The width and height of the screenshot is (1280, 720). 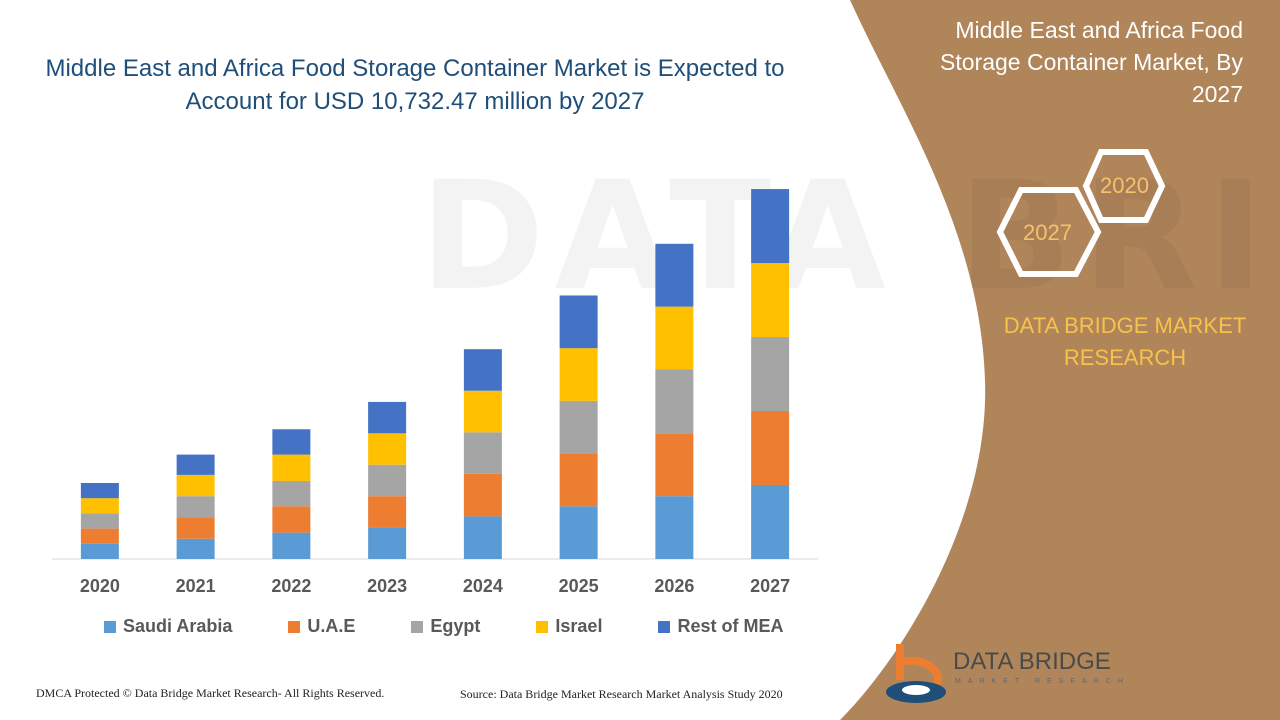 What do you see at coordinates (770, 586) in the screenshot?
I see `x-tick-label-2027: 2027` at bounding box center [770, 586].